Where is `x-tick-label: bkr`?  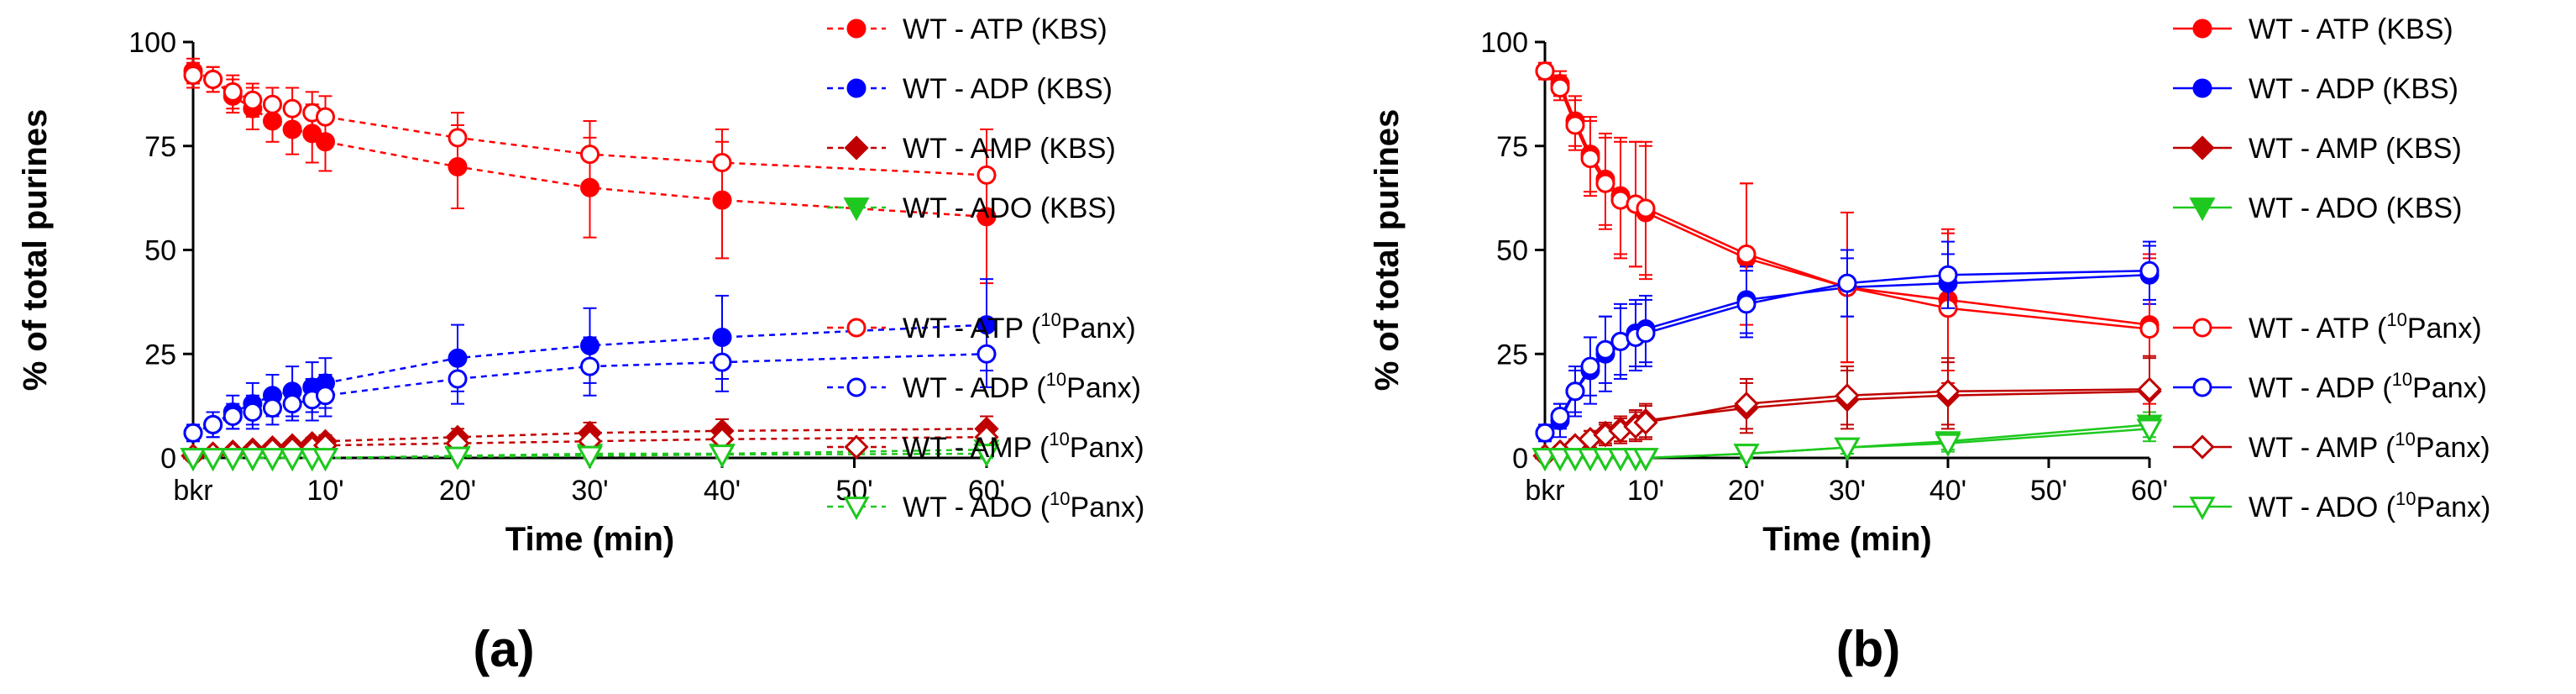 x-tick-label: bkr is located at coordinates (1544, 491).